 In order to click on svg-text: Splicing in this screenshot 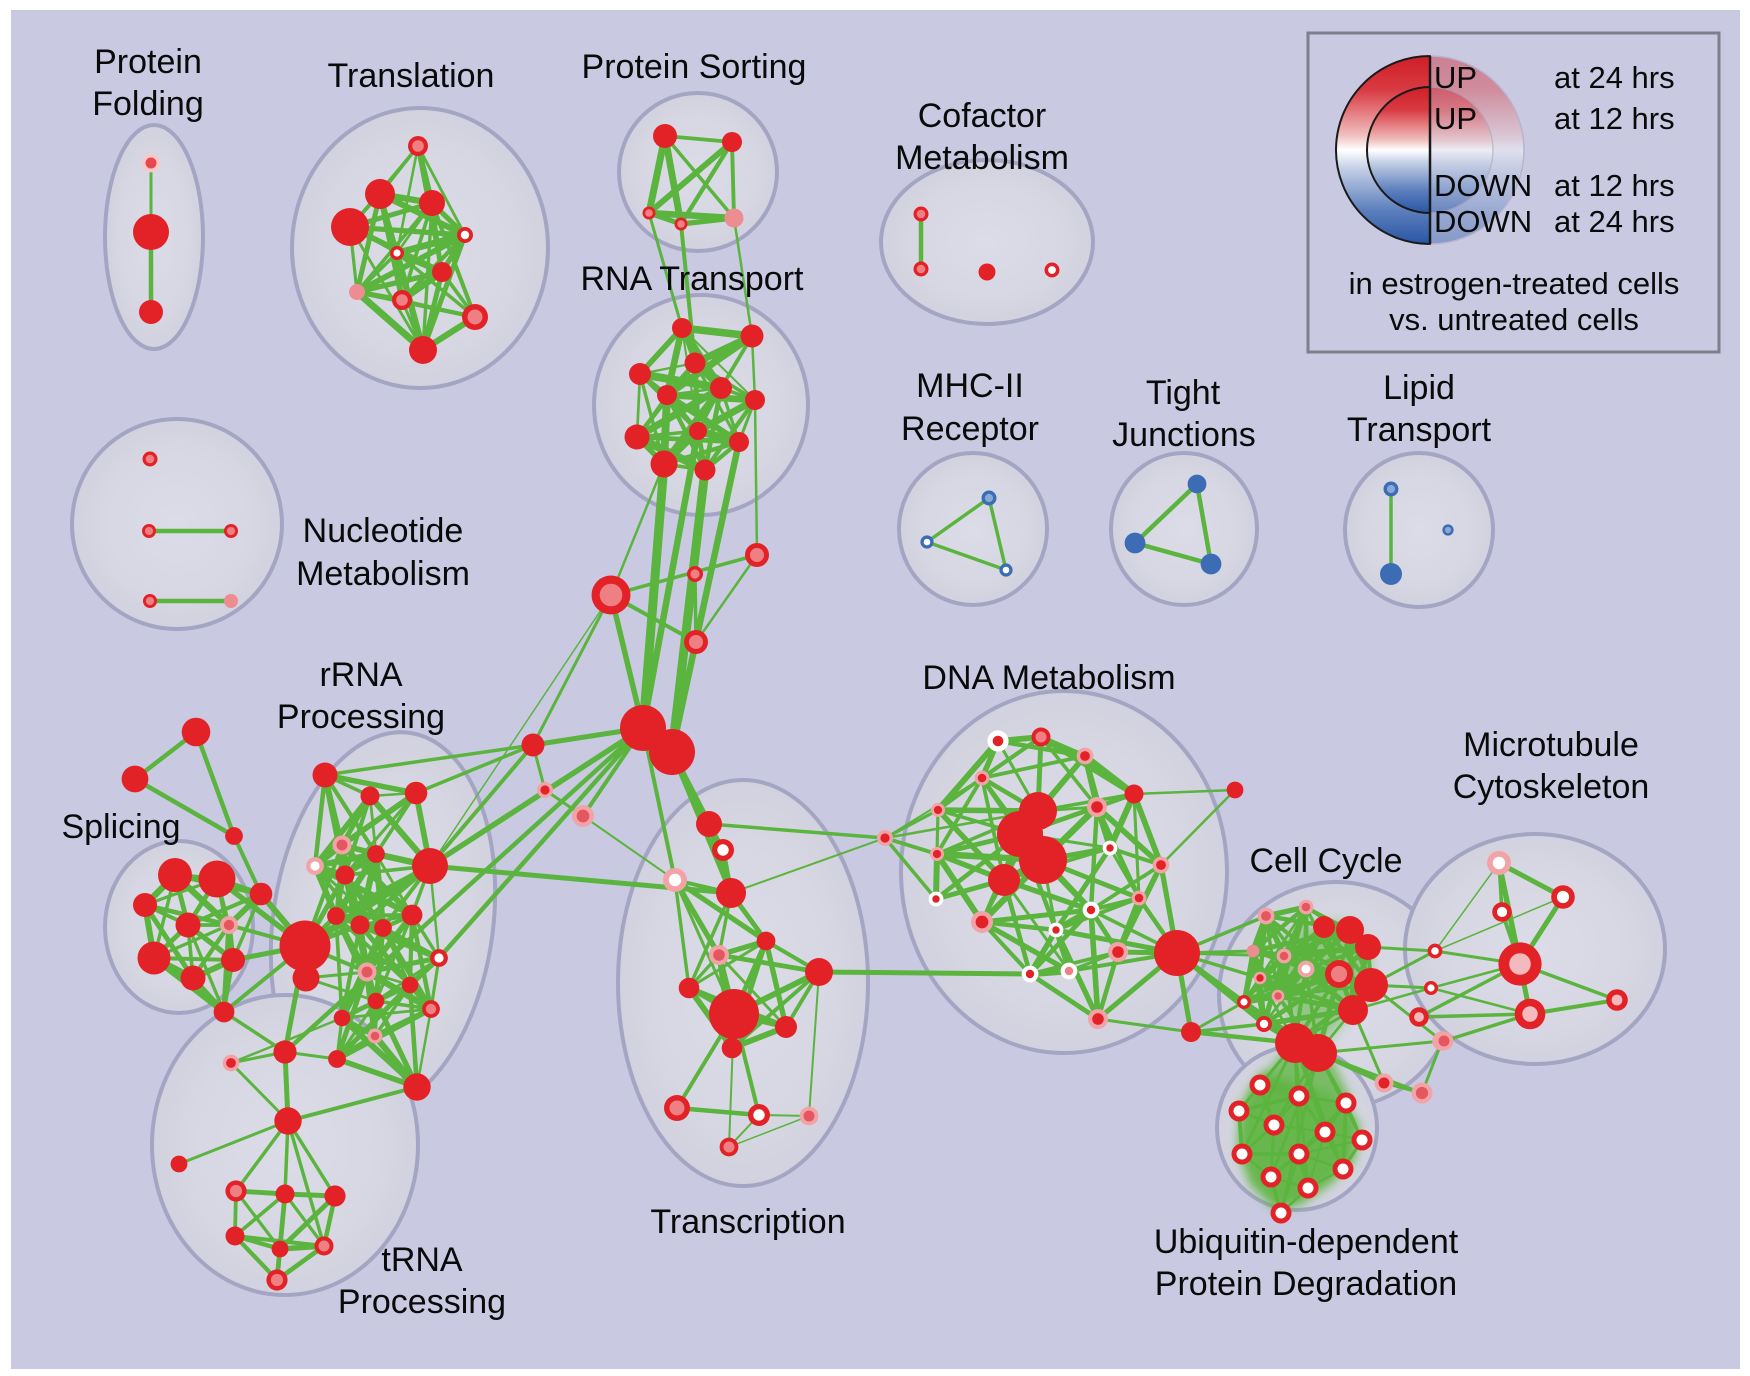, I will do `click(120, 827)`.